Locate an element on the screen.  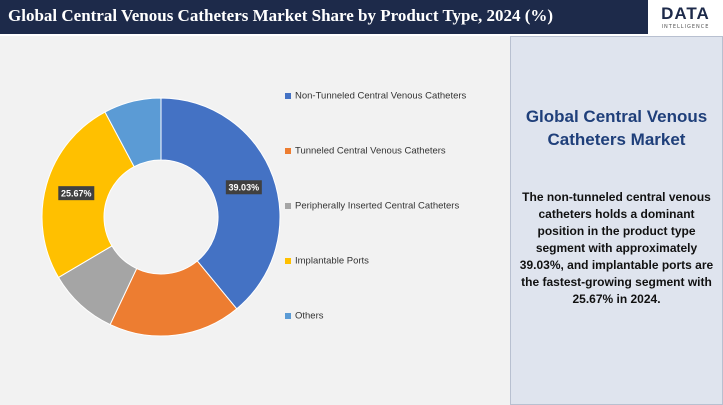
value-label: 25.67% is located at coordinates (76, 194).